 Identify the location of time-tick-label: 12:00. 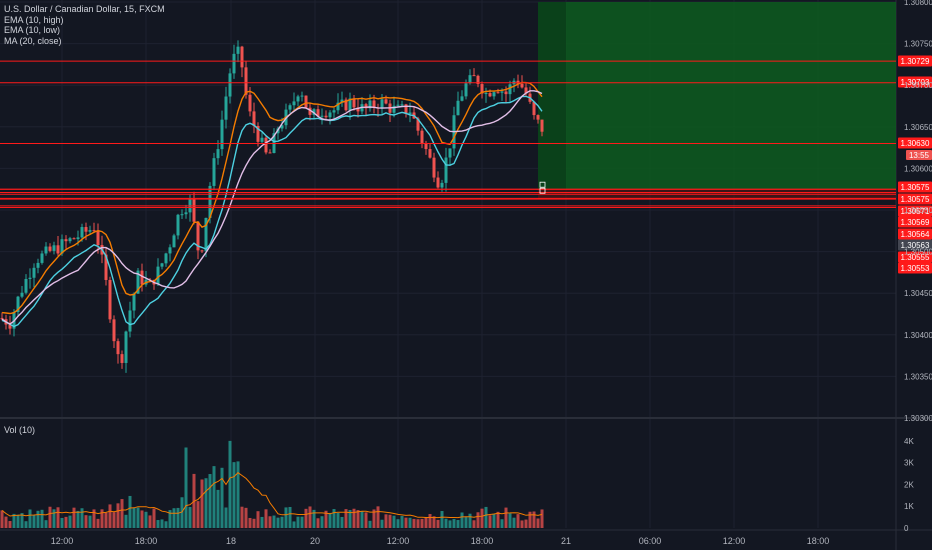
(734, 541).